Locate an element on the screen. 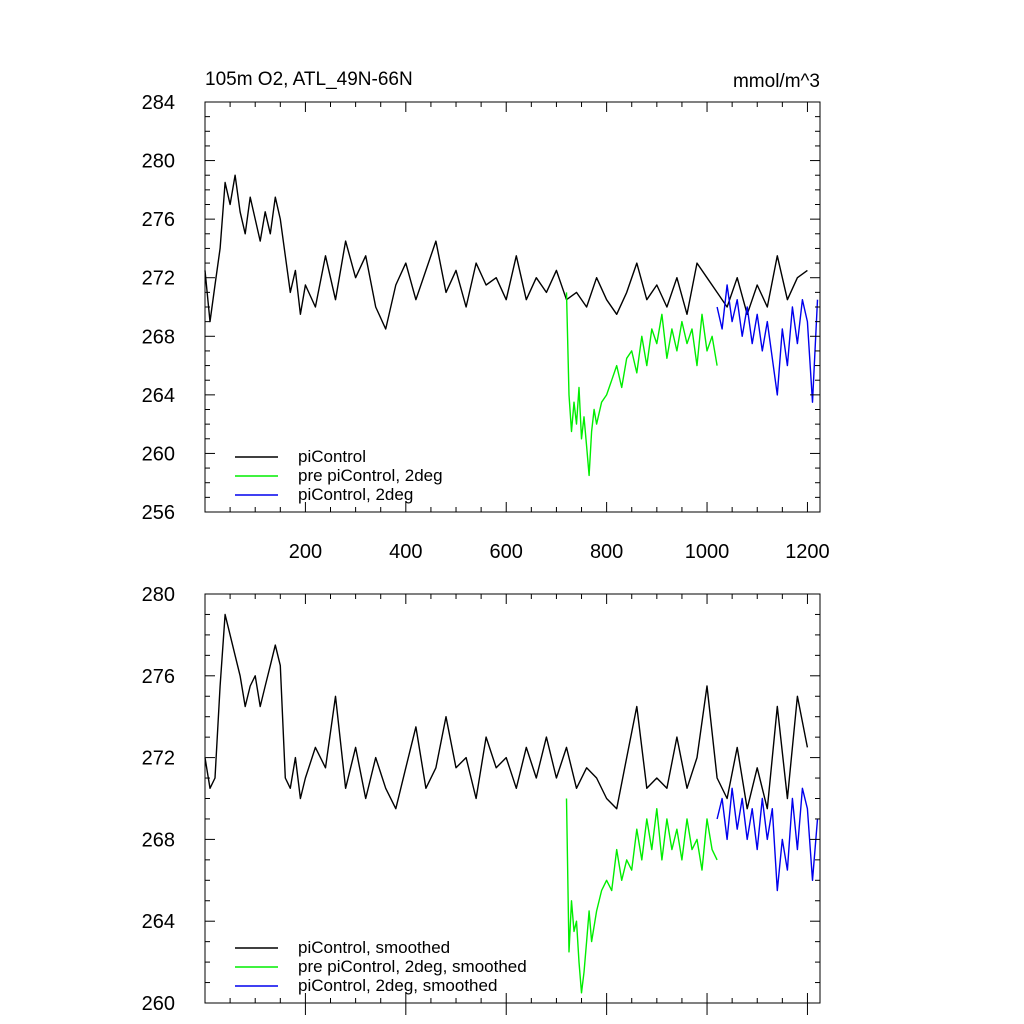 The width and height of the screenshot is (1024, 1024). bottom-legend-label-2: piControl, 2deg, smoothed is located at coordinates (397, 985).